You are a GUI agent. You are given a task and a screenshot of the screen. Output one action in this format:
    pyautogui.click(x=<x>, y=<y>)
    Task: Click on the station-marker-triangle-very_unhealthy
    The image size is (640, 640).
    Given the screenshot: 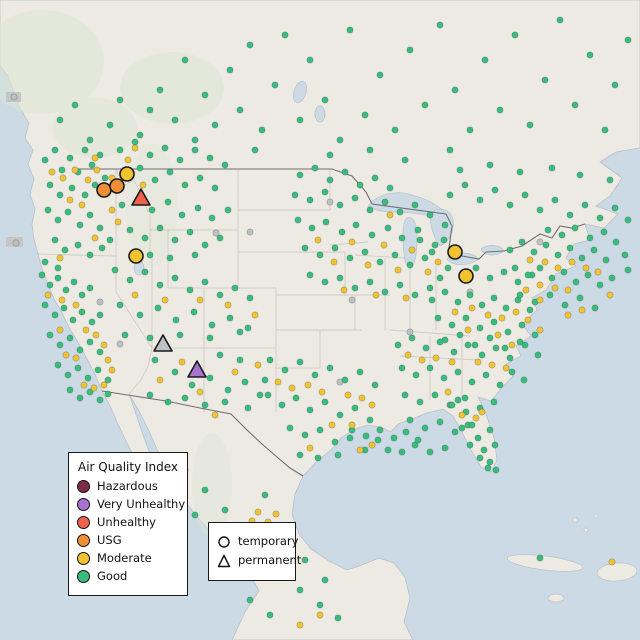 What is the action you would take?
    pyautogui.click(x=197, y=369)
    